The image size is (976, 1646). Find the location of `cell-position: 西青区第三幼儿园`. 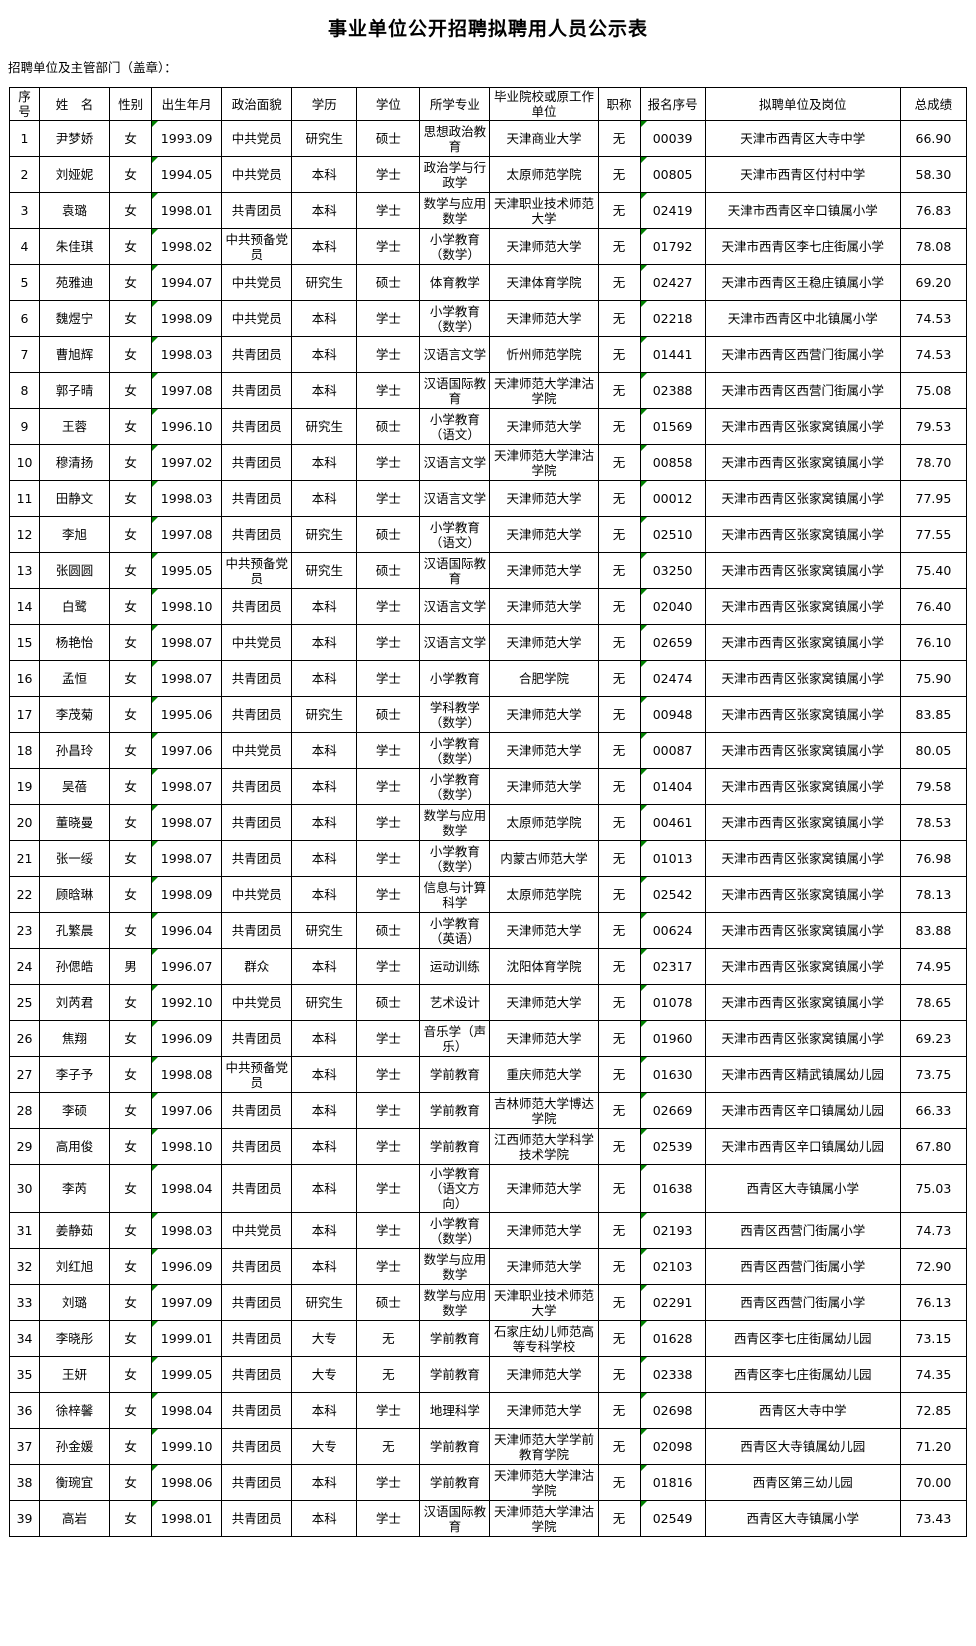

cell-position: 西青区第三幼儿园 is located at coordinates (802, 1482).